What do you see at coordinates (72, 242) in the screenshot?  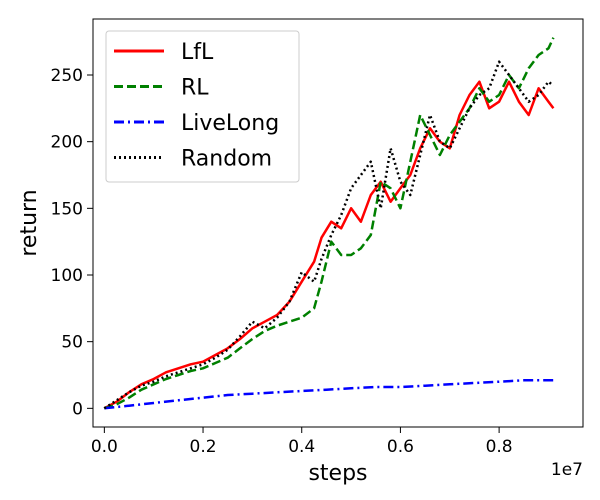 I see `y-axis-ticks: 0 50 100 150 200 250` at bounding box center [72, 242].